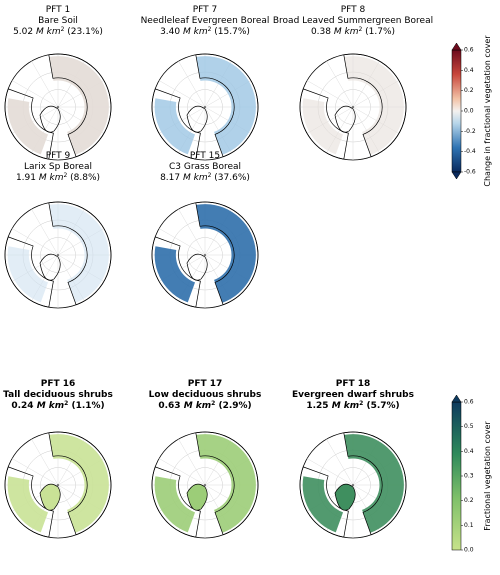  Describe the element at coordinates (321, 32) in the screenshot. I see `area-value: 0.38` at that location.